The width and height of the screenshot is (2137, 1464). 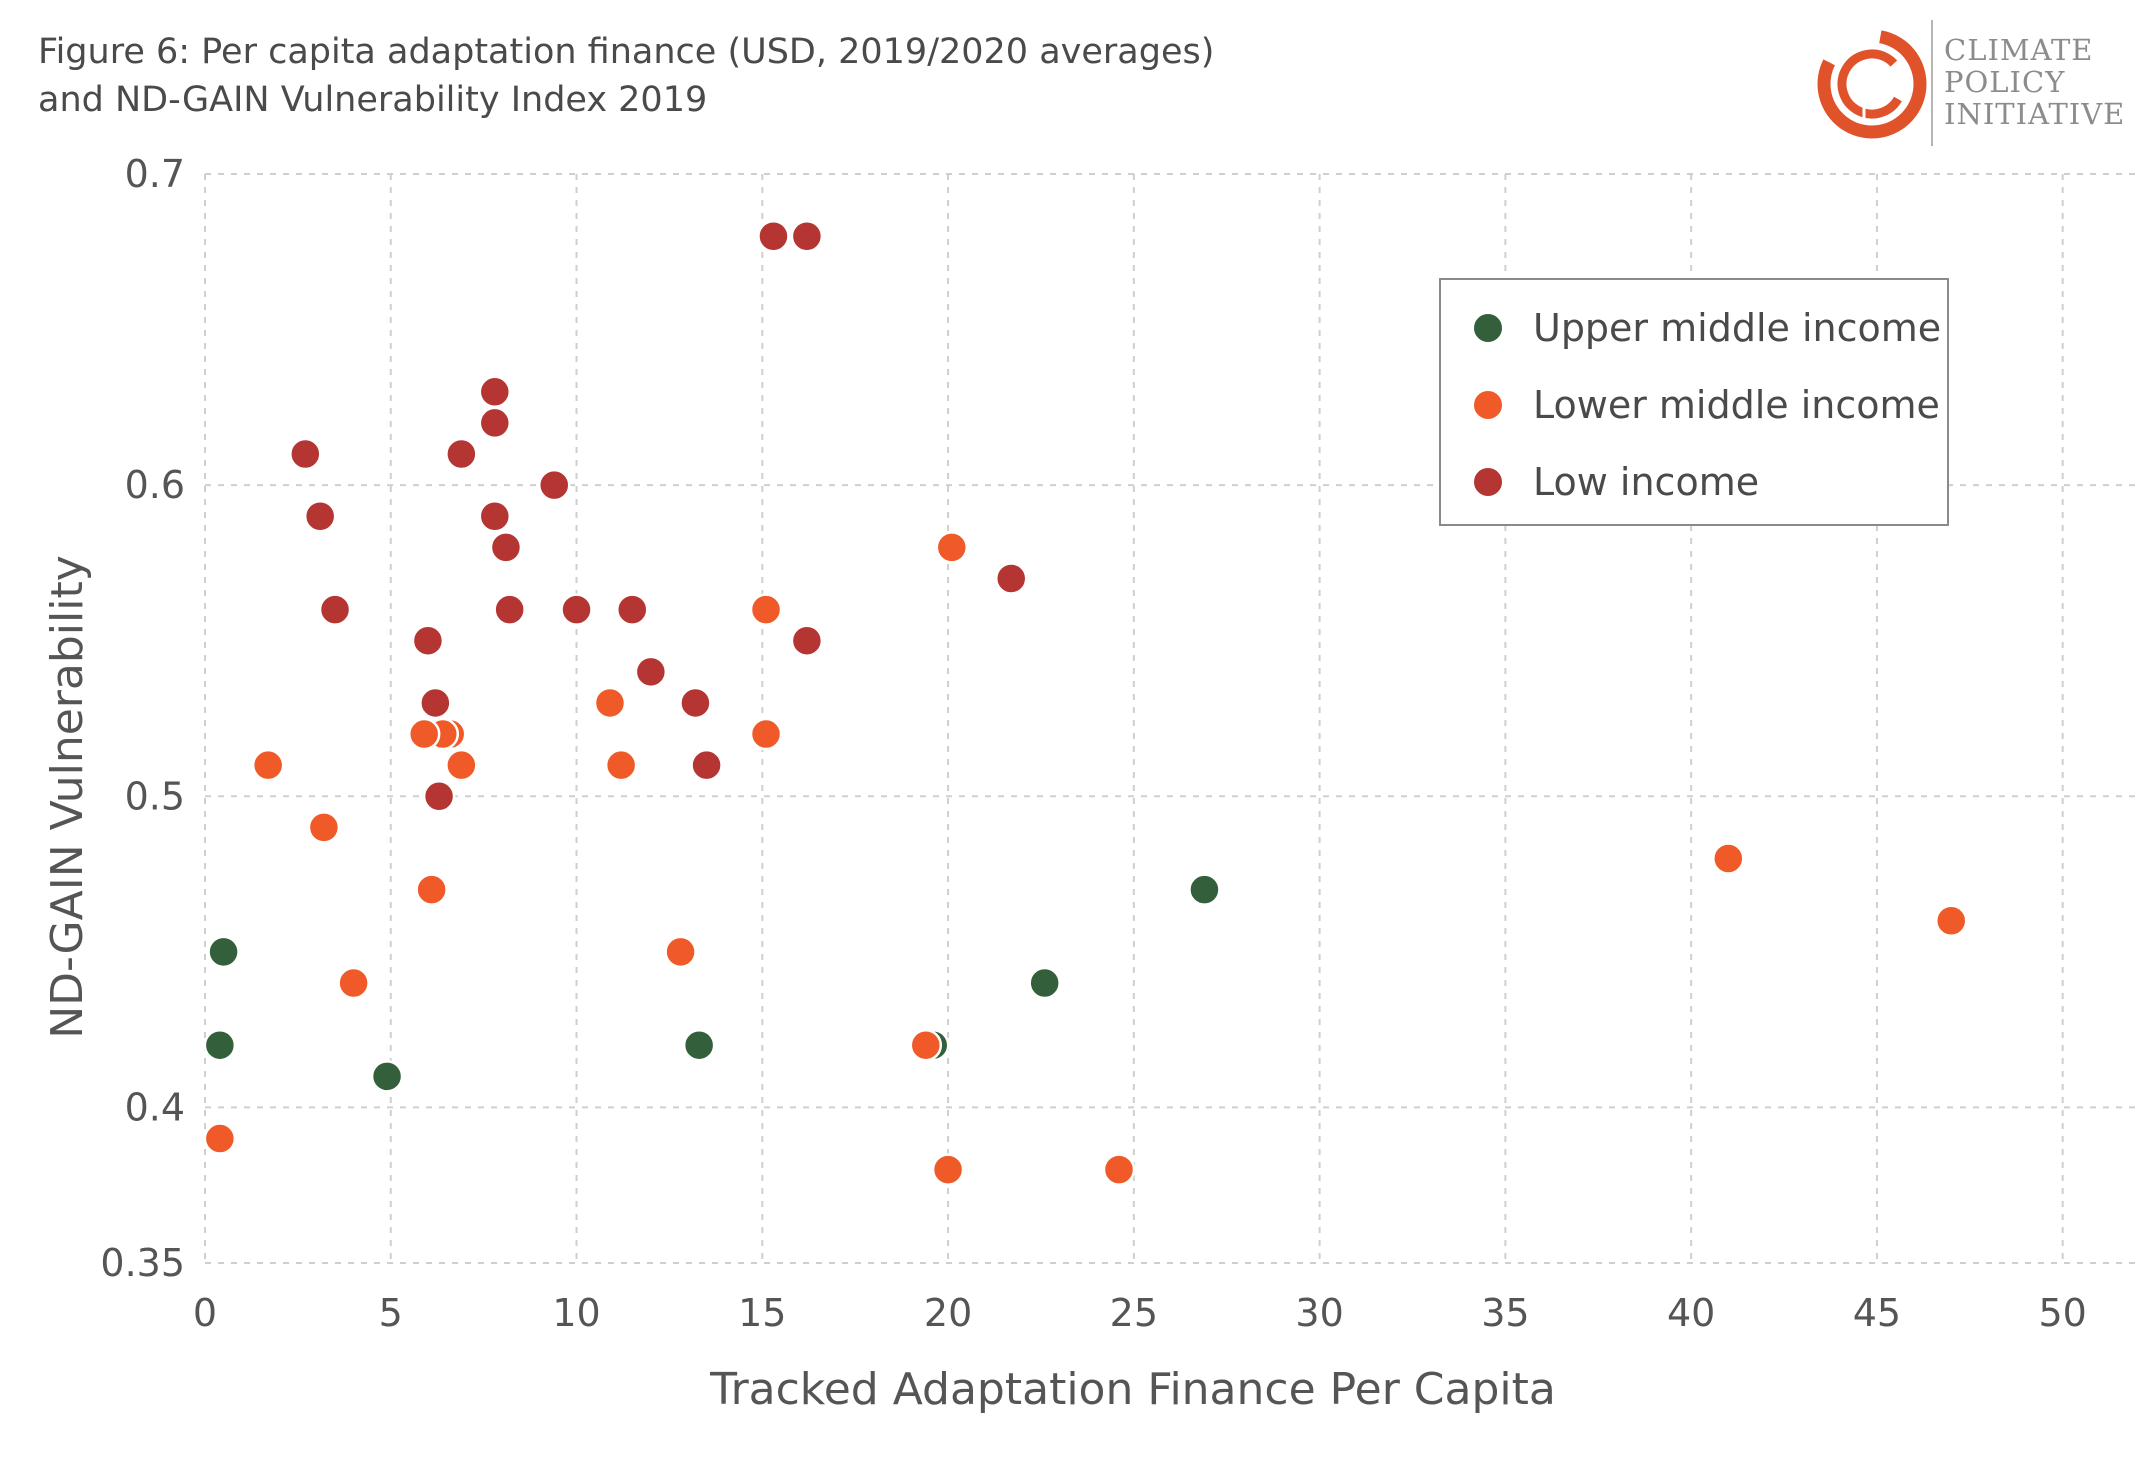 What do you see at coordinates (1488, 482) in the screenshot?
I see `legend-marker-low-income` at bounding box center [1488, 482].